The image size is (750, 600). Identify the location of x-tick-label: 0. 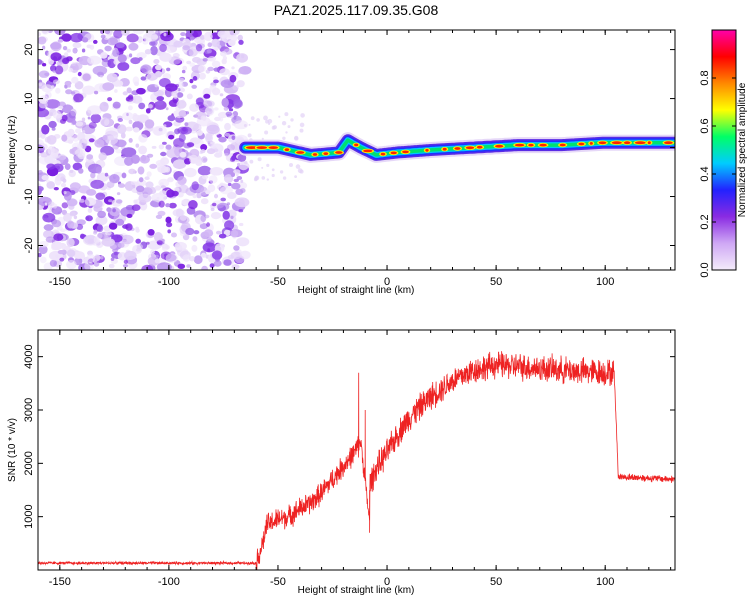
(387, 282).